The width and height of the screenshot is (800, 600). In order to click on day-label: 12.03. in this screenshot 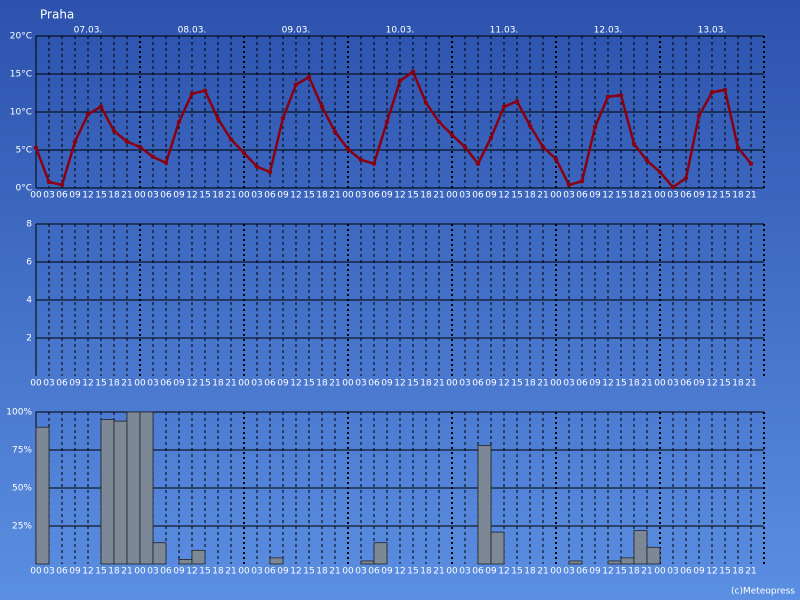, I will do `click(608, 31)`.